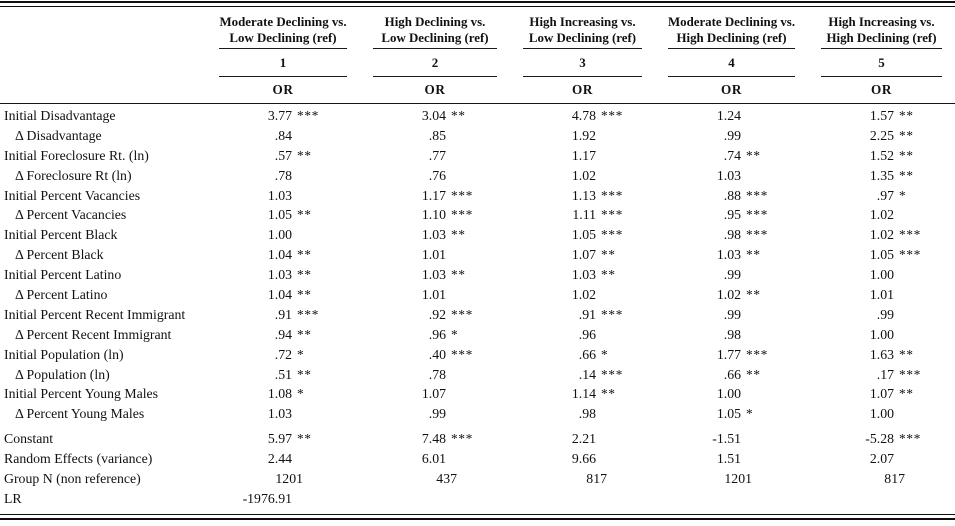 The image size is (955, 526). Describe the element at coordinates (732, 215) in the screenshot. I see `or-value: .95` at that location.